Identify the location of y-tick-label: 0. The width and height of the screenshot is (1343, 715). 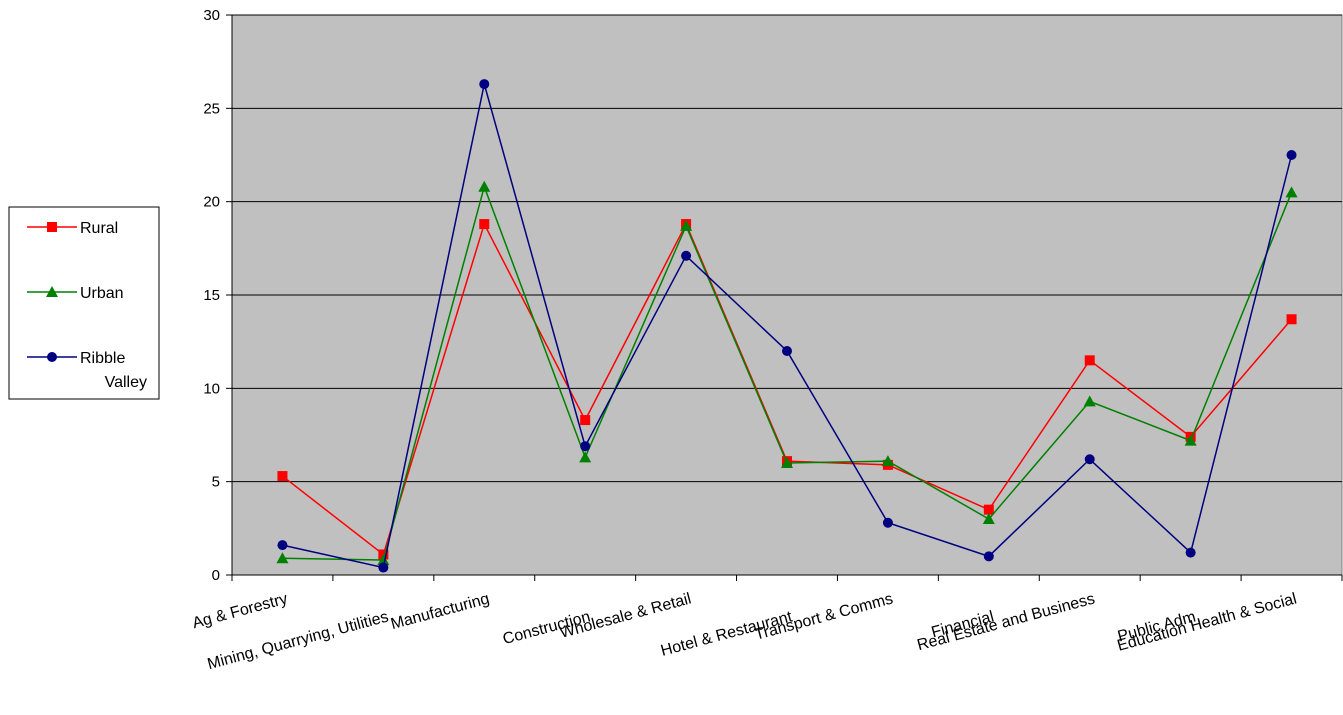
(216, 575).